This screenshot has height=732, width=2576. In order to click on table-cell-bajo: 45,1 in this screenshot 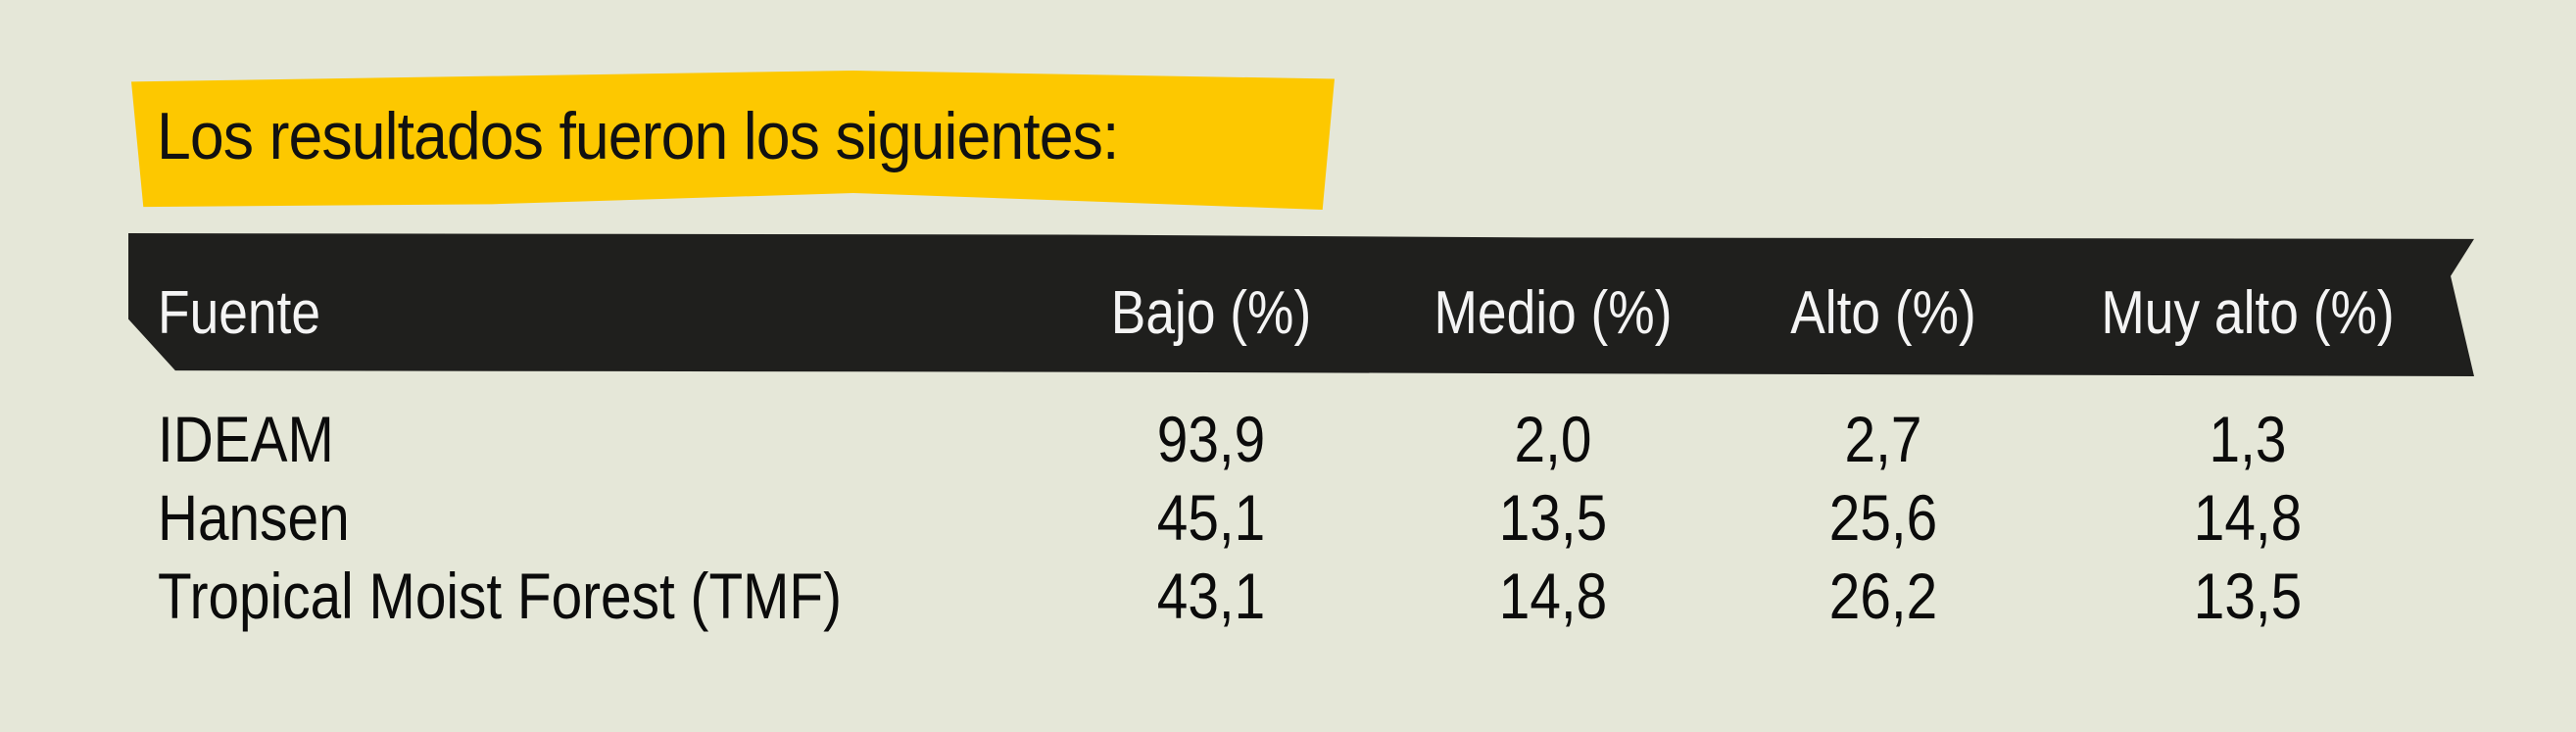, I will do `click(1211, 517)`.